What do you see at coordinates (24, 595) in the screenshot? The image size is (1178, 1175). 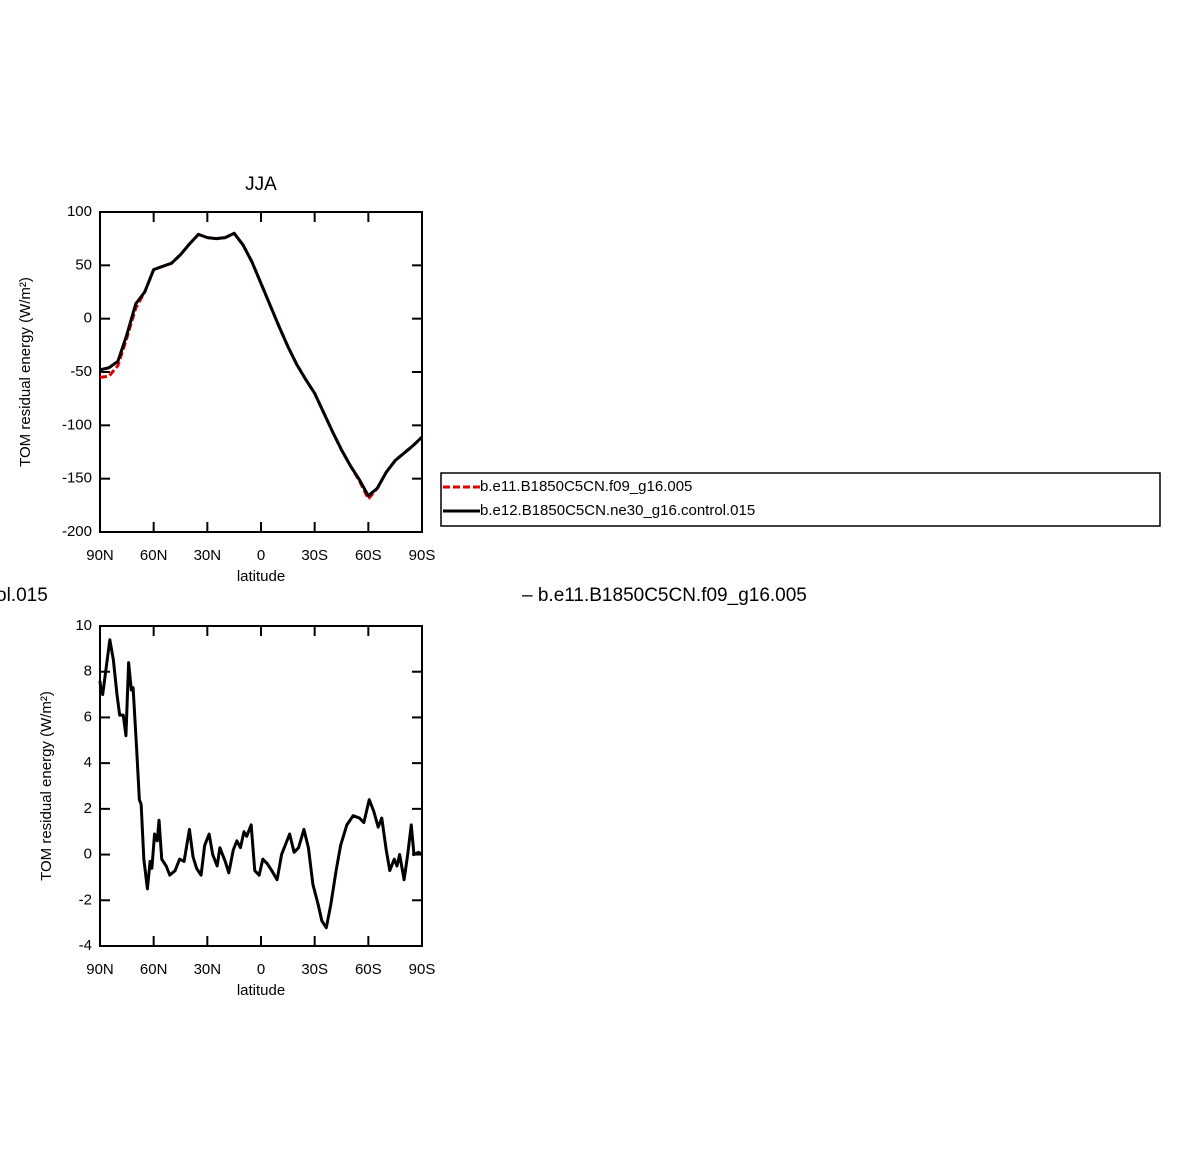 I see `subtitle-fragment: ol.015` at bounding box center [24, 595].